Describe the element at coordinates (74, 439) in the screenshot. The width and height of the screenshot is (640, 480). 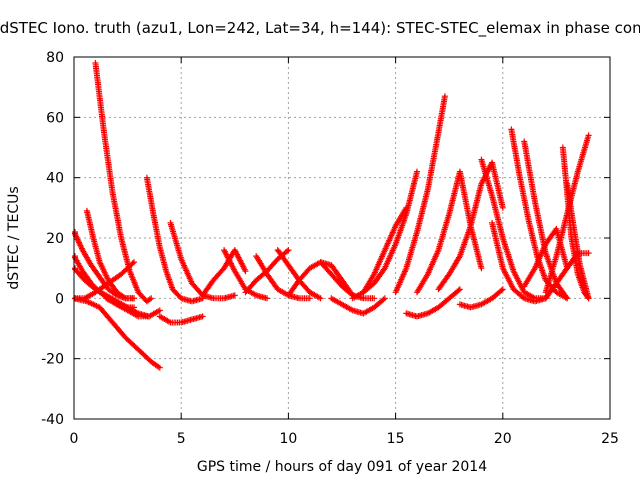
I see `x-tick-label: 0` at that location.